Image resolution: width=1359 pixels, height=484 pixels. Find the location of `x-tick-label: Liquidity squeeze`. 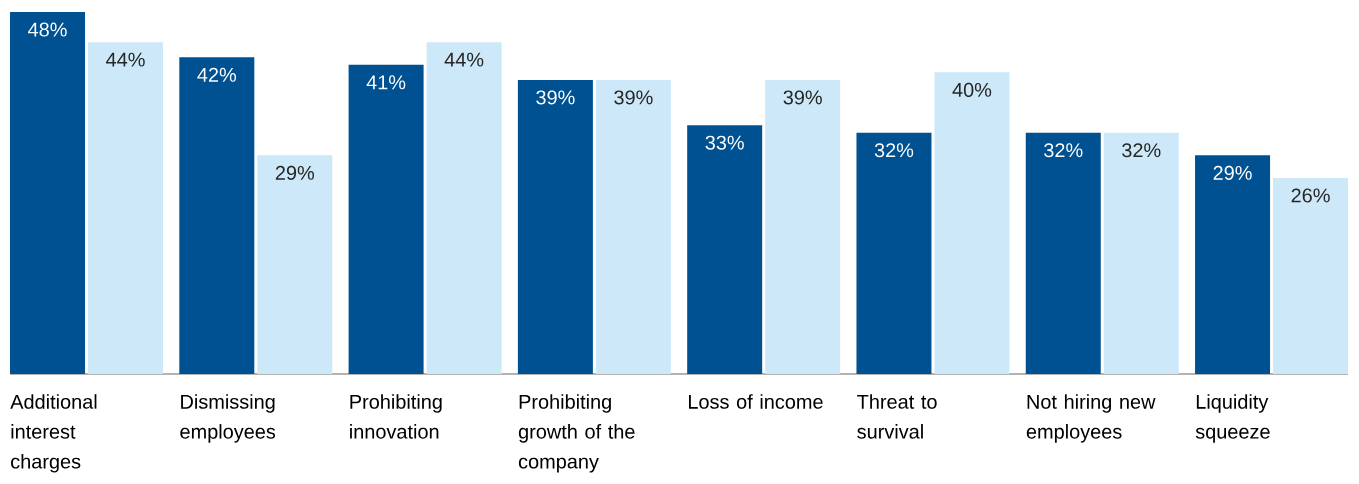

x-tick-label: Liquidity squeeze is located at coordinates (1232, 418).